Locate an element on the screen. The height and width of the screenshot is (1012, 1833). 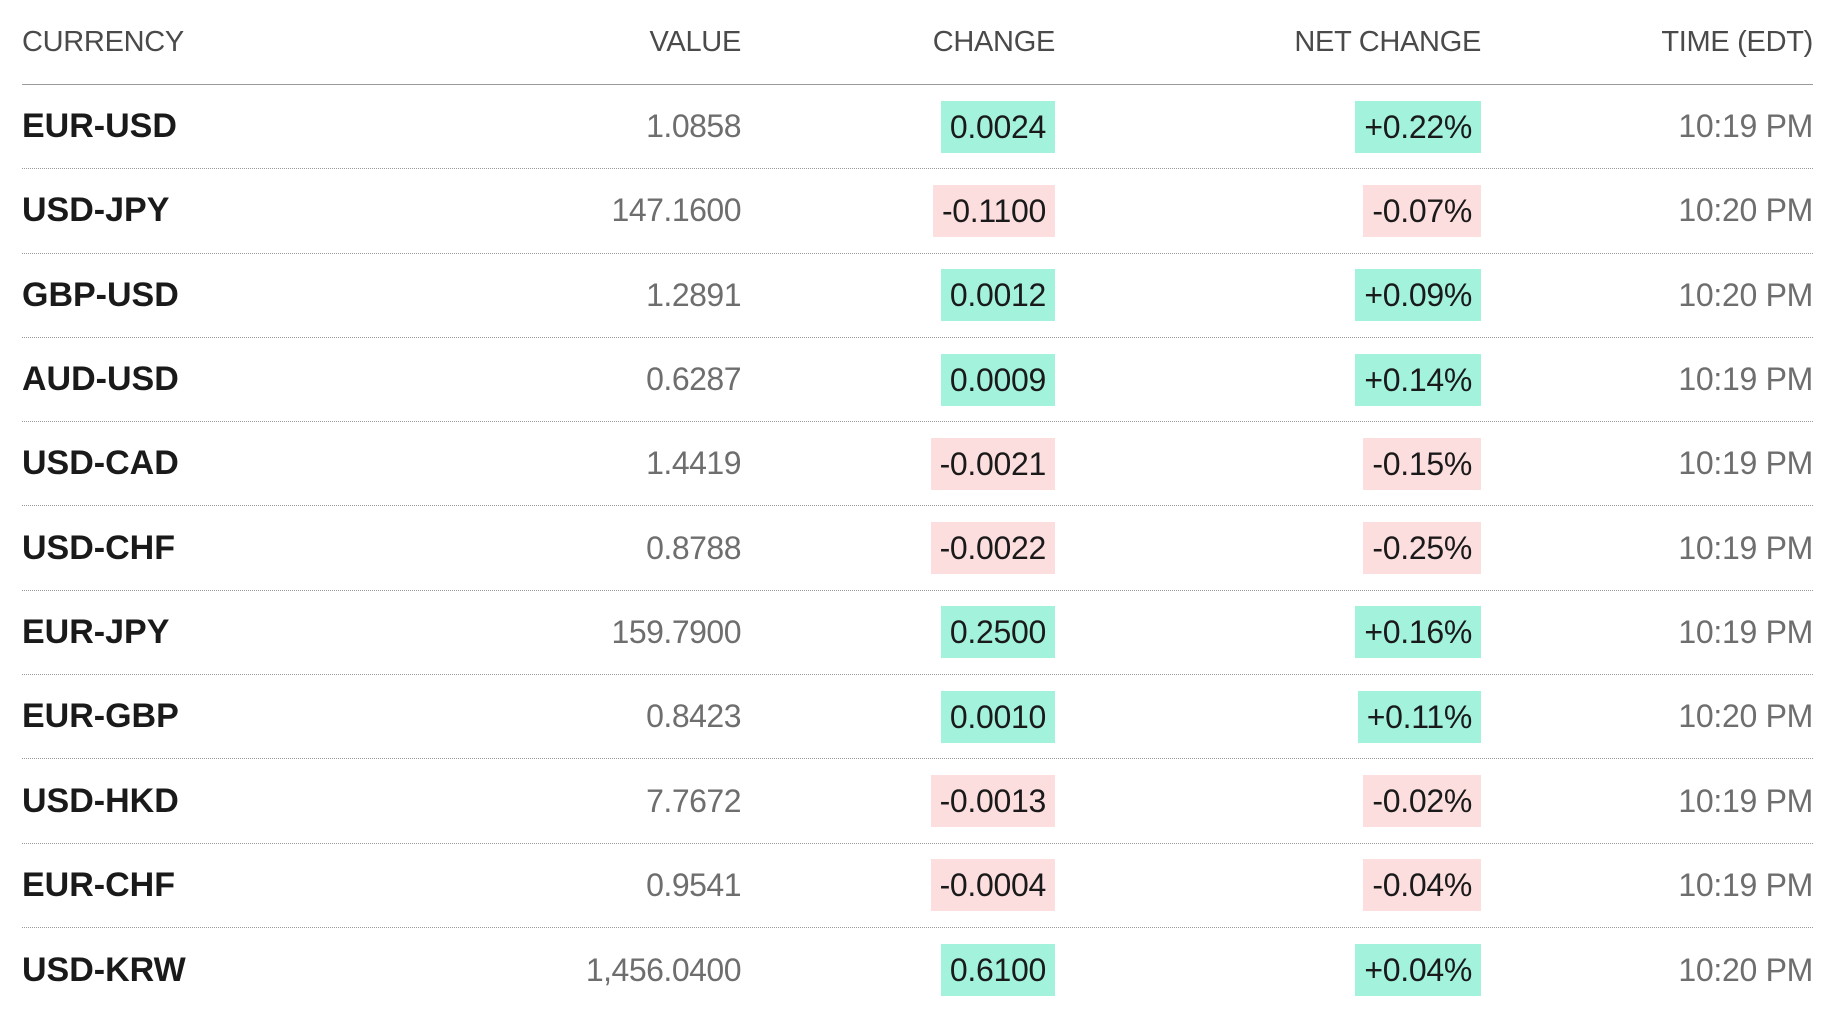
value-cell: 1.0858 is located at coordinates (693, 126).